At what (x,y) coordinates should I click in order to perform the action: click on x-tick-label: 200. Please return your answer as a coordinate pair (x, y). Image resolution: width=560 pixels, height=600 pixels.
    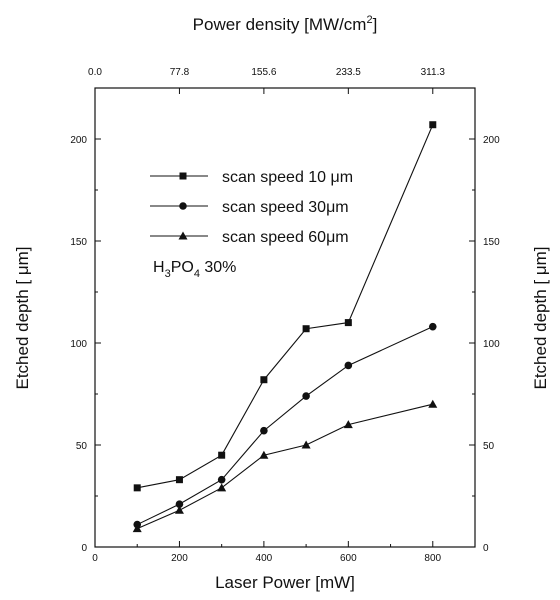
    Looking at the image, I should click on (179, 558).